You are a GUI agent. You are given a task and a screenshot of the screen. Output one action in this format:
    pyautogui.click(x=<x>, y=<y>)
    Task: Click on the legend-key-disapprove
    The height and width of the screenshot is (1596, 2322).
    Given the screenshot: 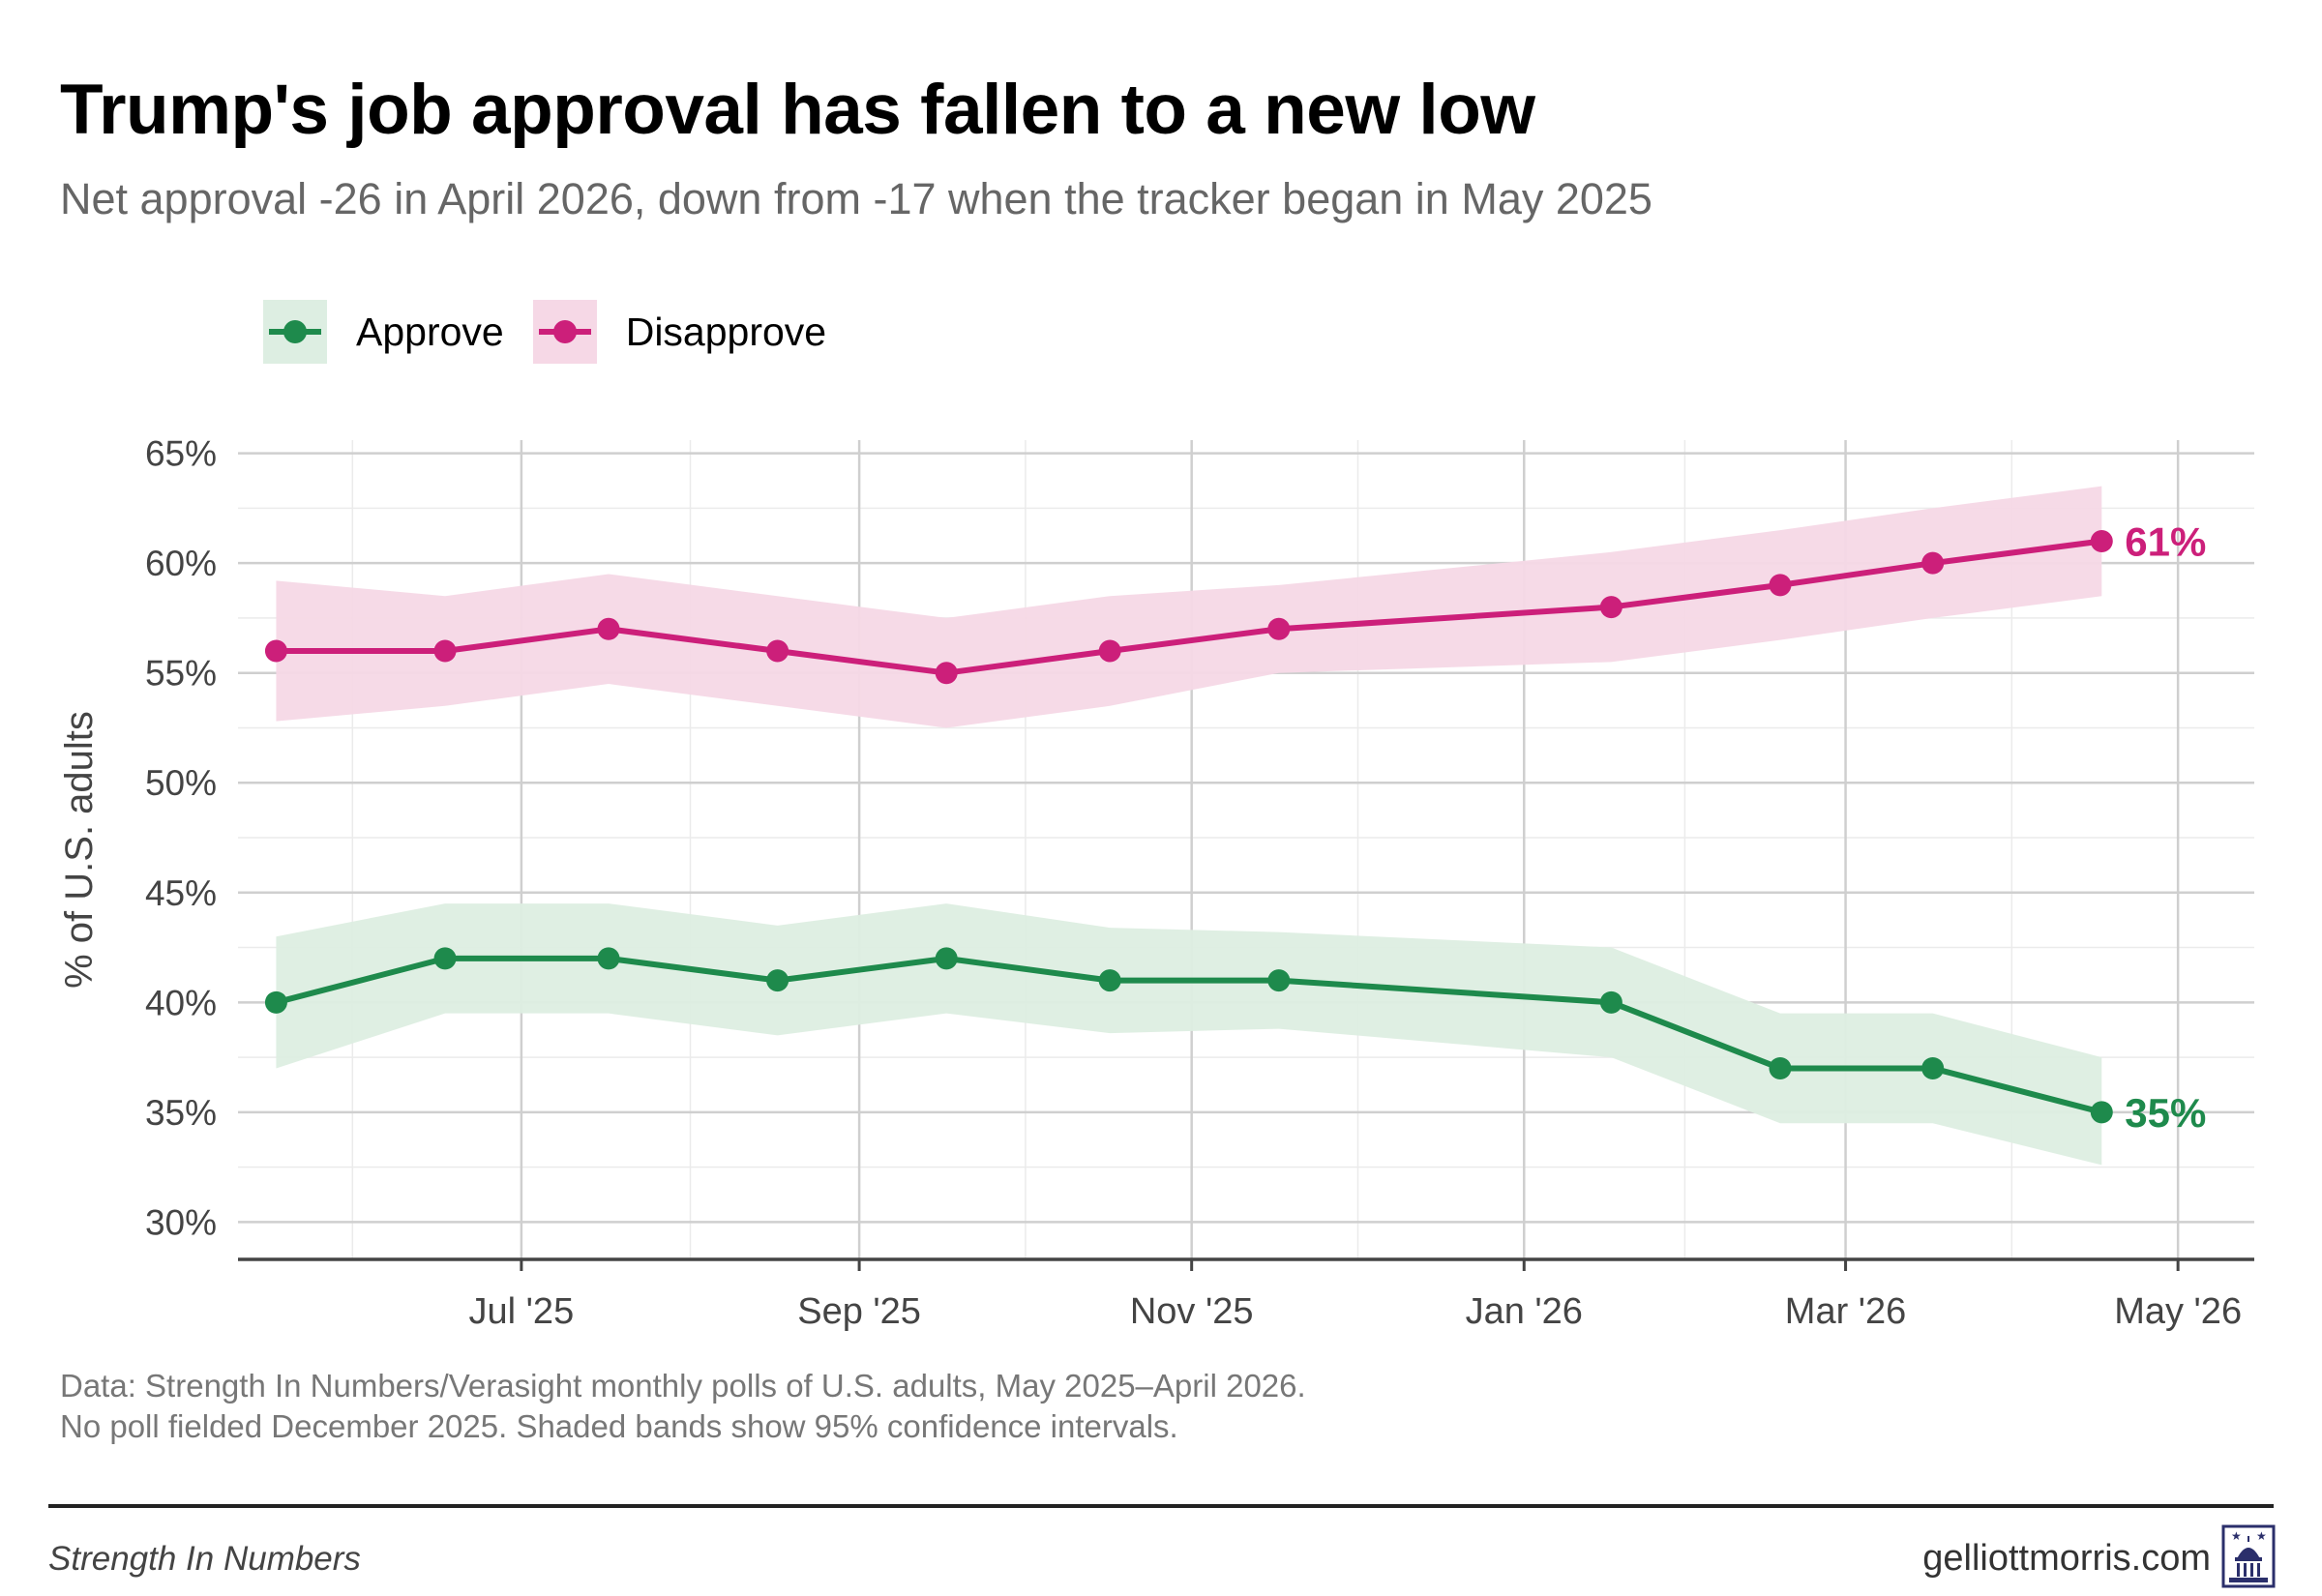 What is the action you would take?
    pyautogui.click(x=564, y=332)
    